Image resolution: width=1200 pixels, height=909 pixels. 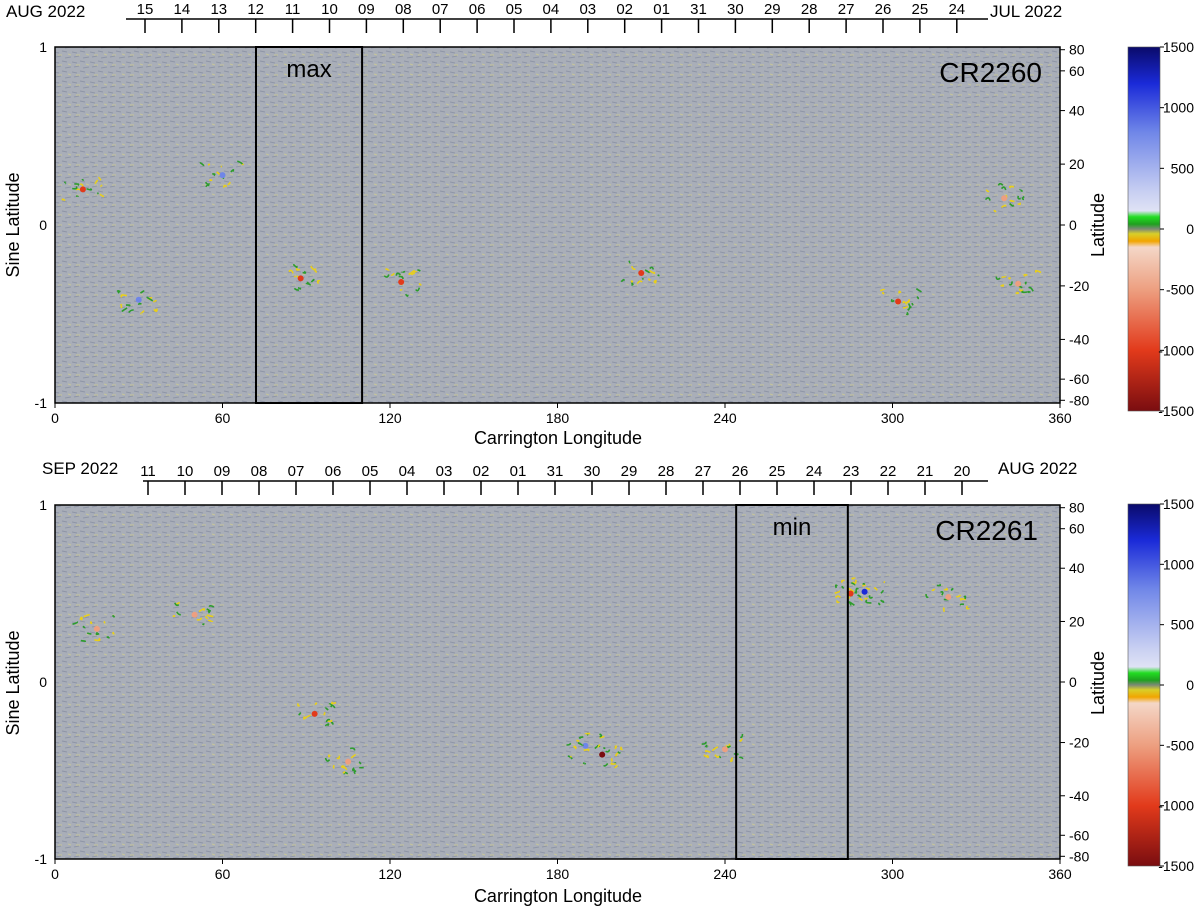 I want to click on day-tick-label: 01, so click(x=661, y=9).